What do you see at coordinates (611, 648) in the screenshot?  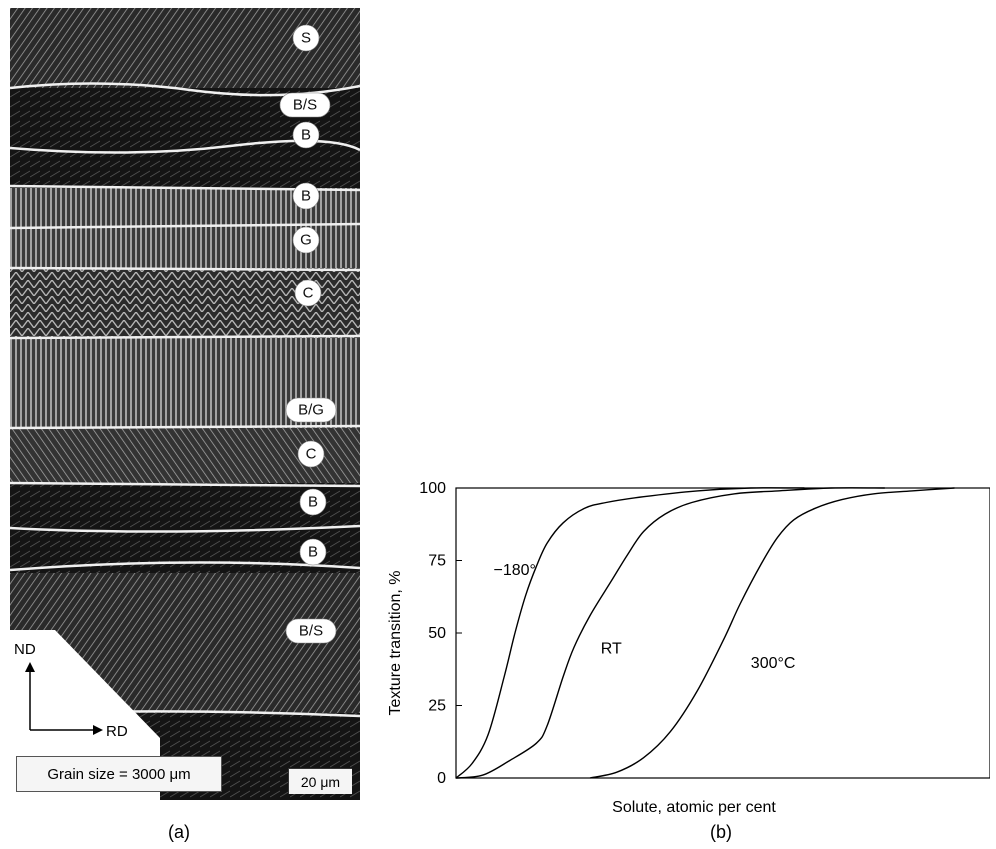 I see `series-label-1: RT` at bounding box center [611, 648].